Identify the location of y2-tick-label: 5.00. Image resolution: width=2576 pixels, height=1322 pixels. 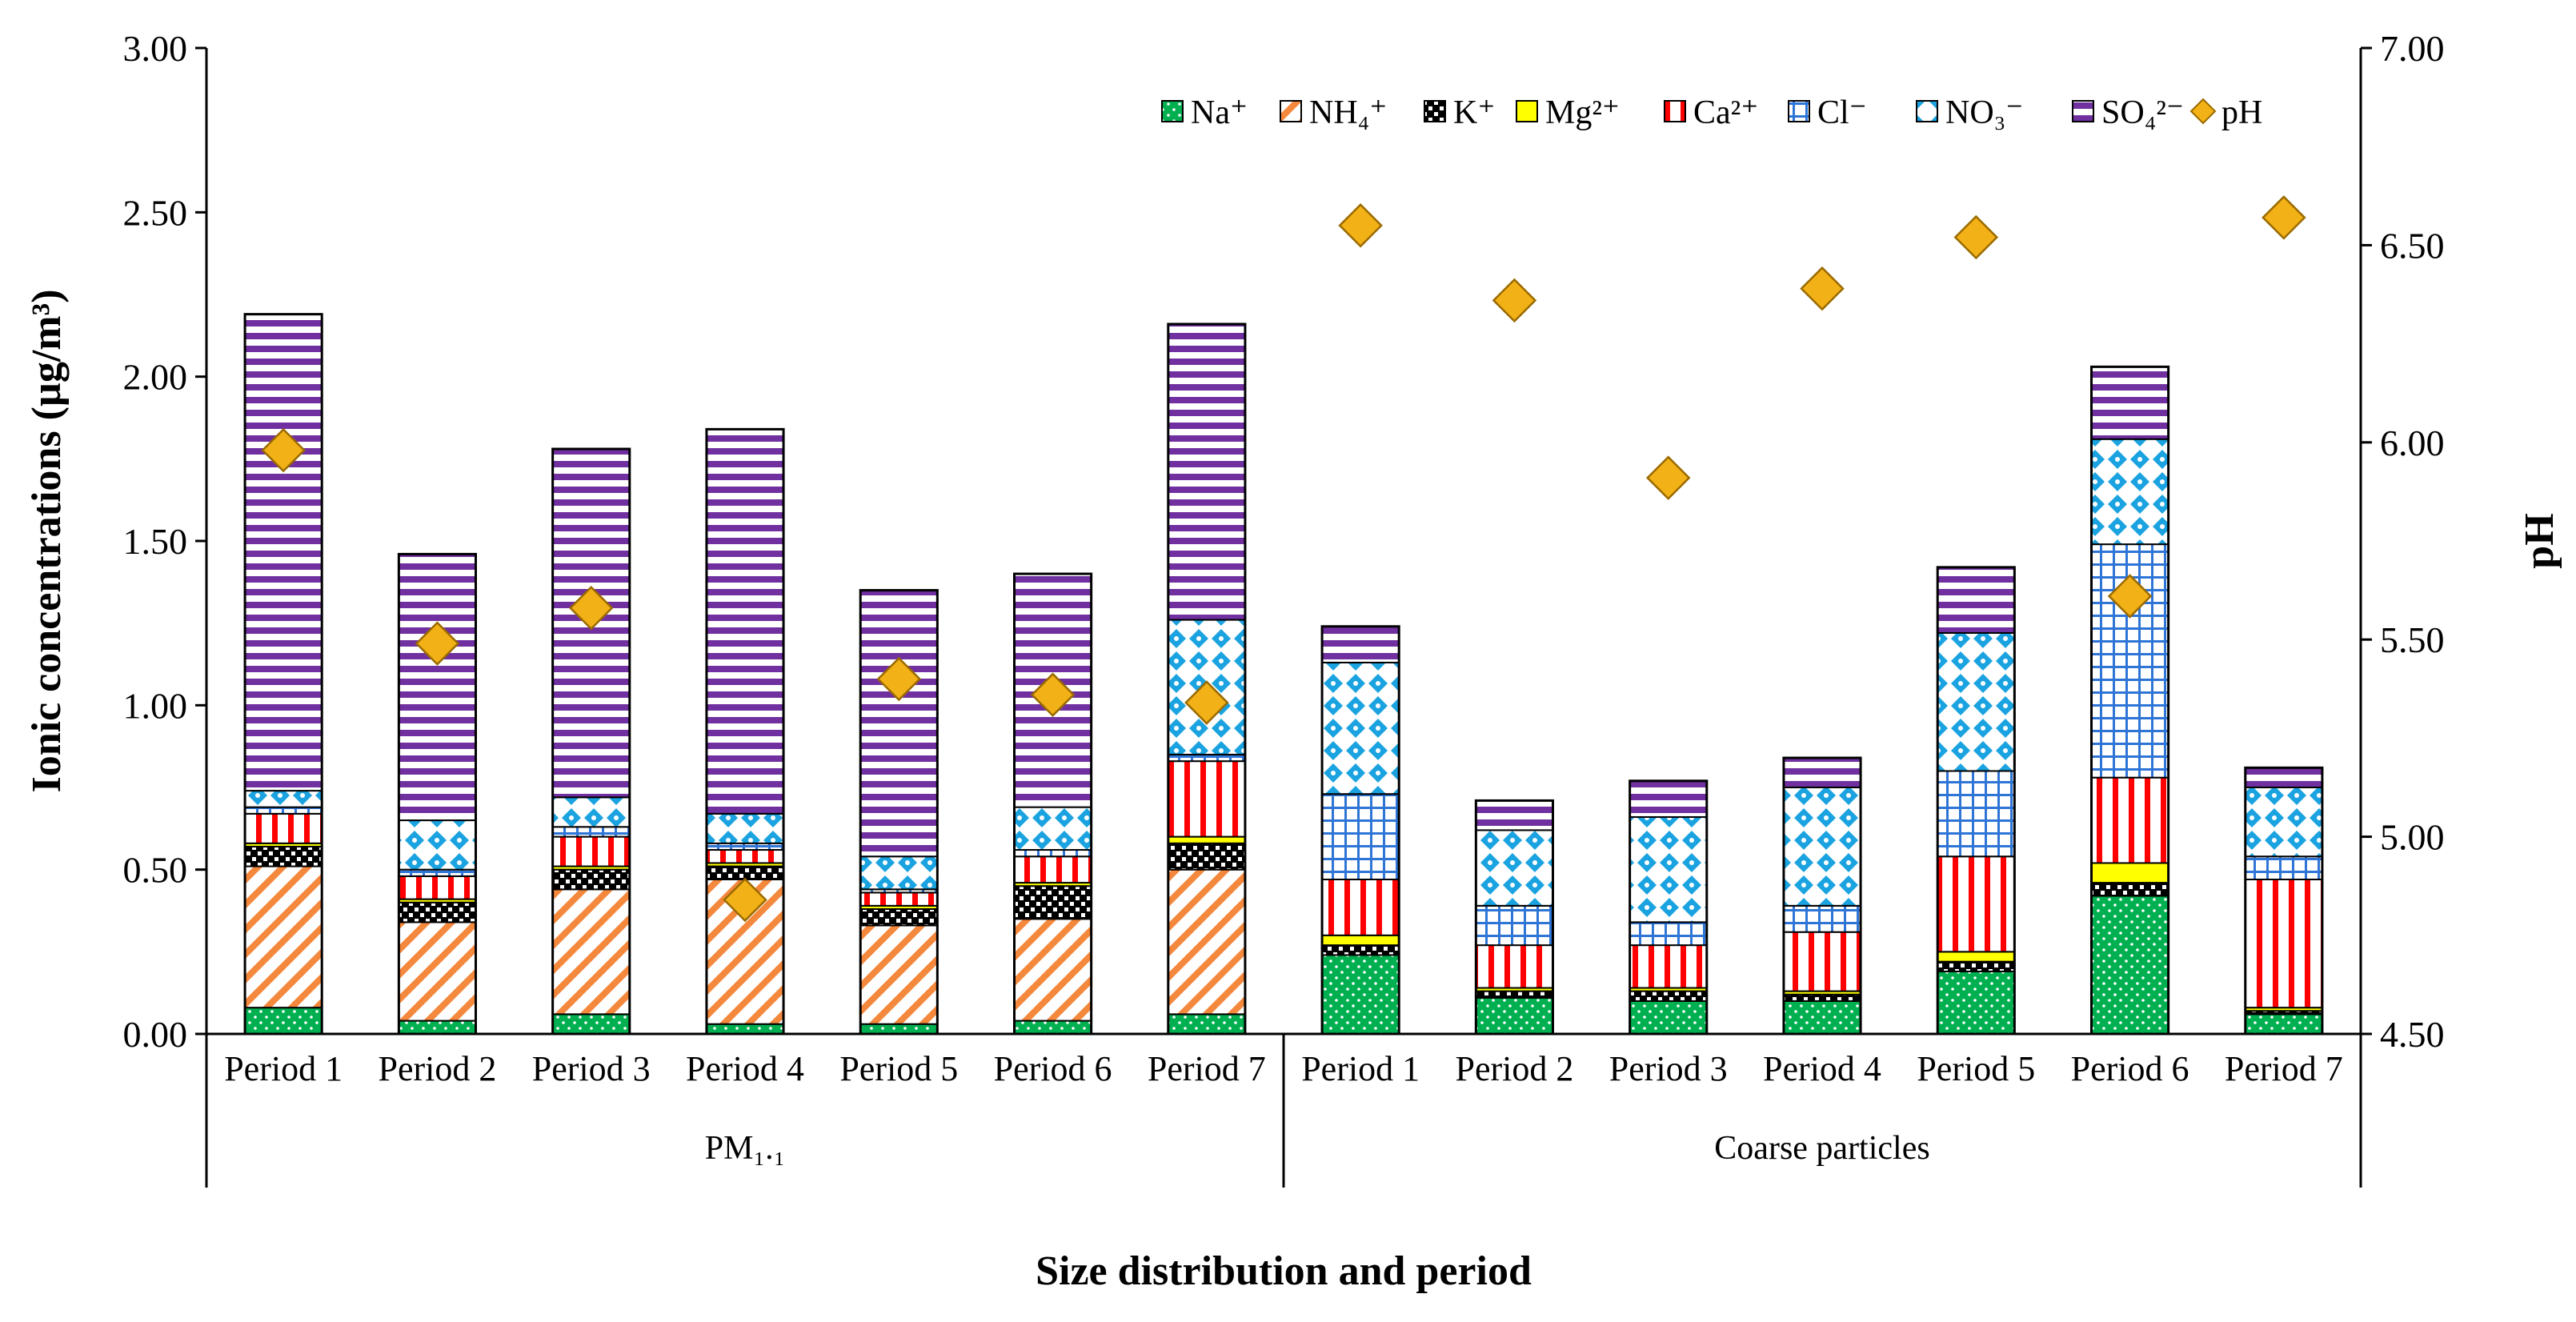
(2412, 838).